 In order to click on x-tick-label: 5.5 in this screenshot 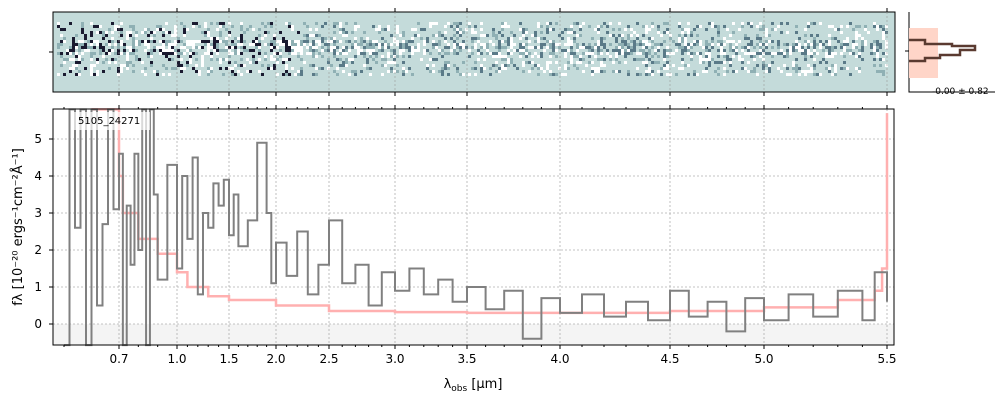, I will do `click(886, 359)`.